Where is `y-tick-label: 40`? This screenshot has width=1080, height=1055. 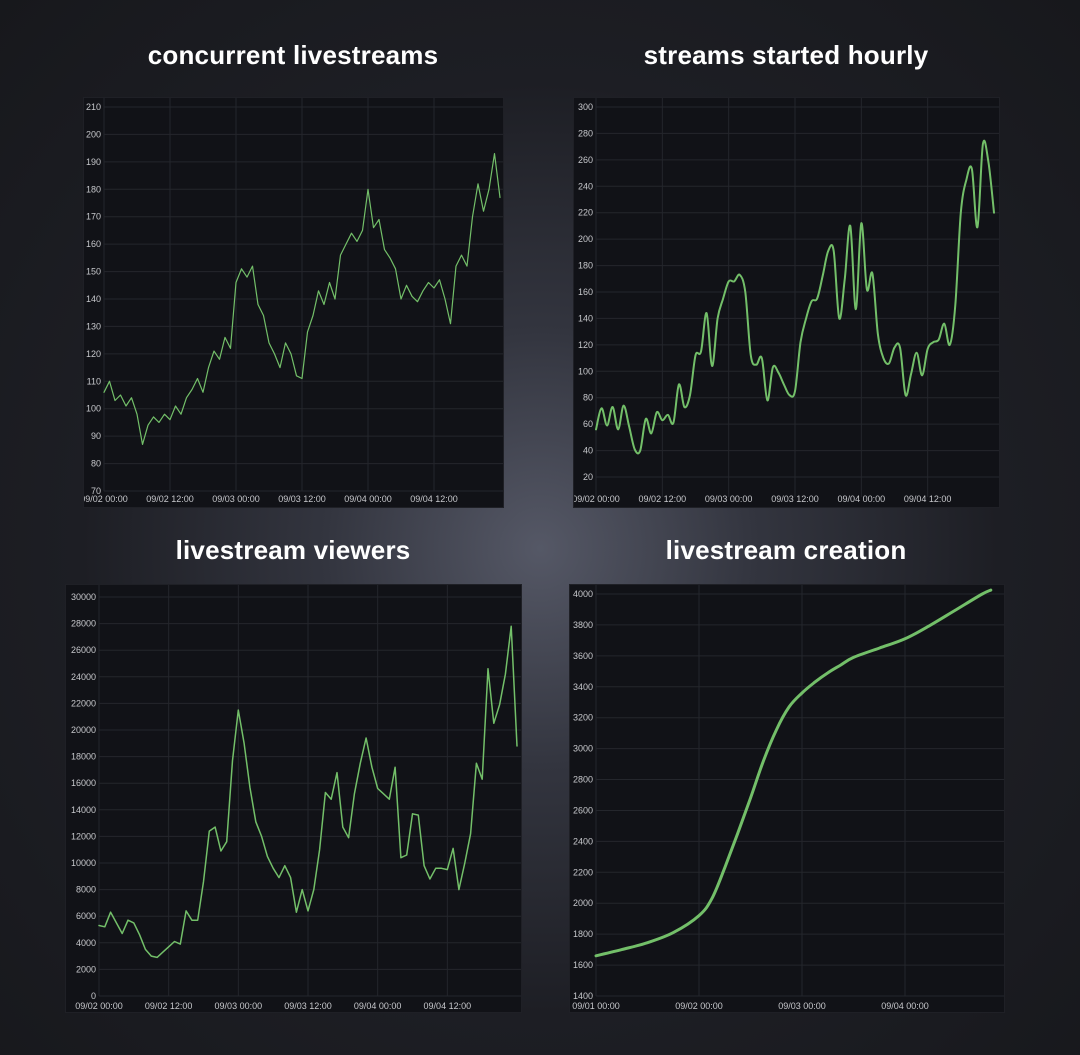 y-tick-label: 40 is located at coordinates (588, 451).